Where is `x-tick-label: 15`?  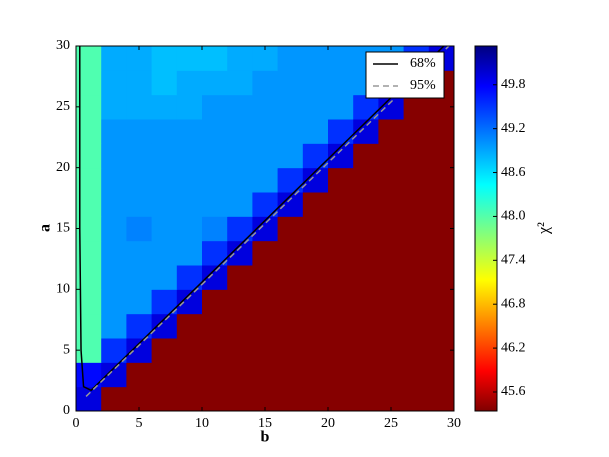 x-tick-label: 15 is located at coordinates (265, 423).